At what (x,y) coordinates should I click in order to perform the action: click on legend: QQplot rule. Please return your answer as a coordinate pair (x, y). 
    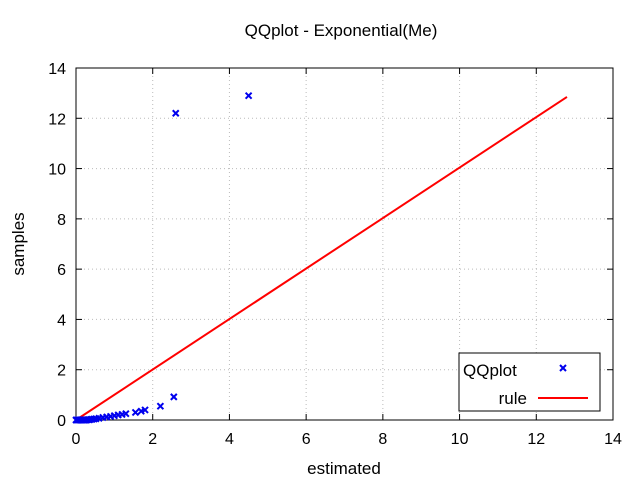
    Looking at the image, I should click on (529, 382).